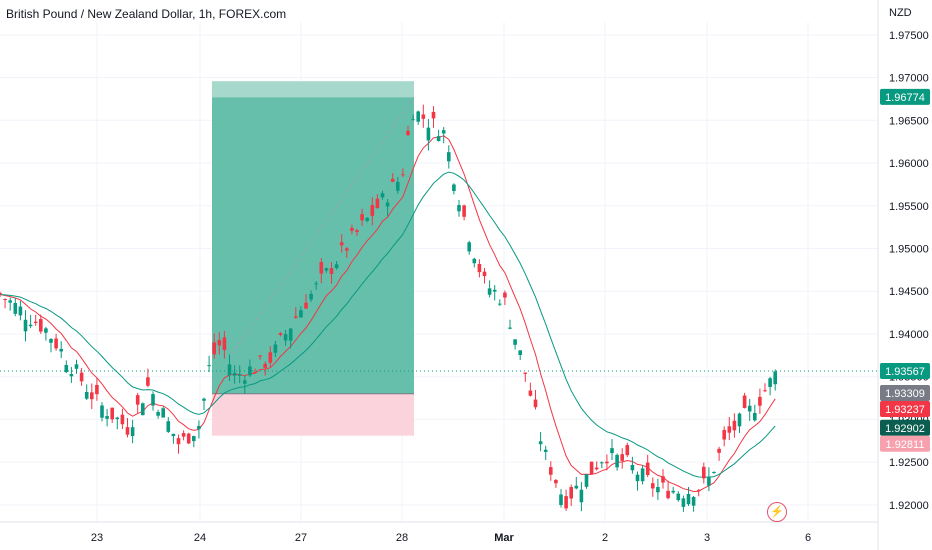  I want to click on long-position-tool, so click(313, 258).